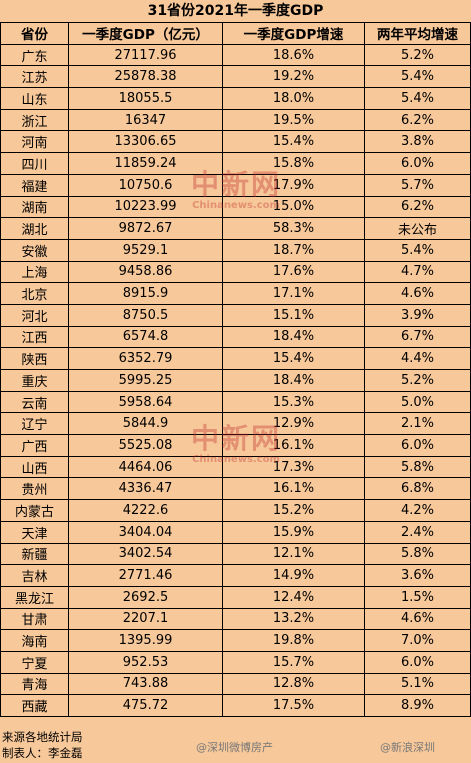 The image size is (471, 763). I want to click on cell-two-year-avg: 8.9%, so click(417, 705).